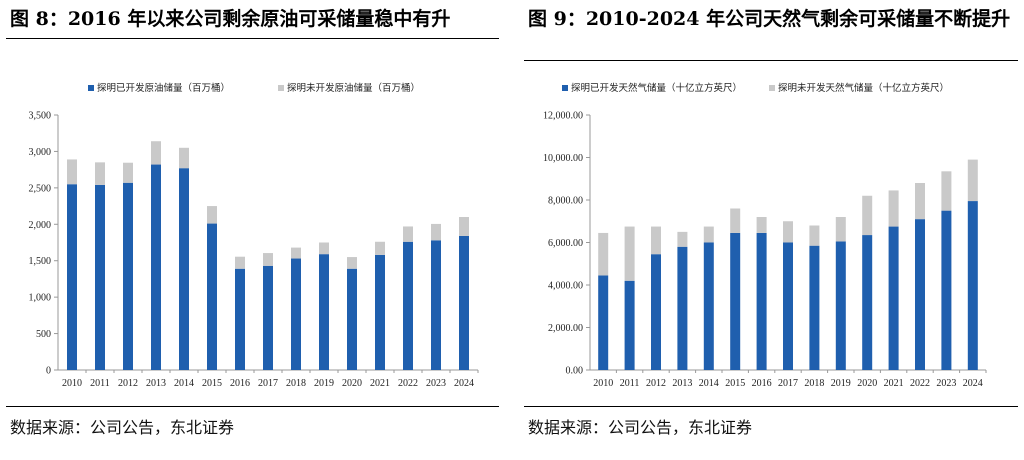 This screenshot has width=1024, height=460. What do you see at coordinates (240, 262) in the screenshot?
I see `oil-bar-undeveloped-2016` at bounding box center [240, 262].